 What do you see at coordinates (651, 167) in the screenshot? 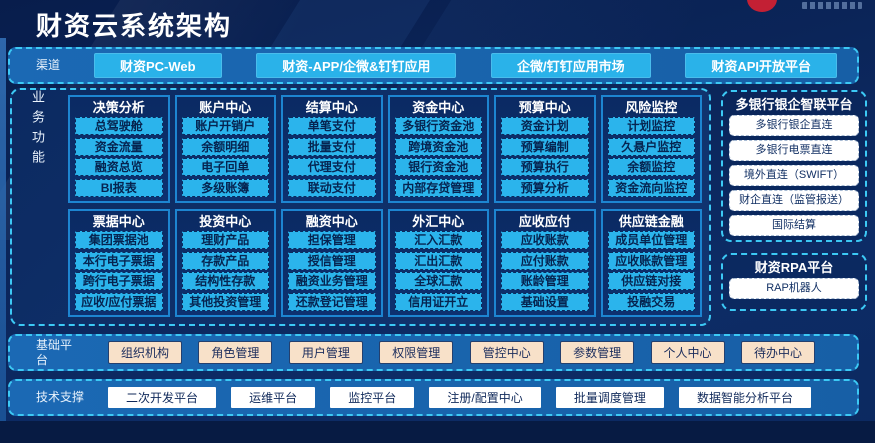
I see `business-group-item: 余额监控` at bounding box center [651, 167].